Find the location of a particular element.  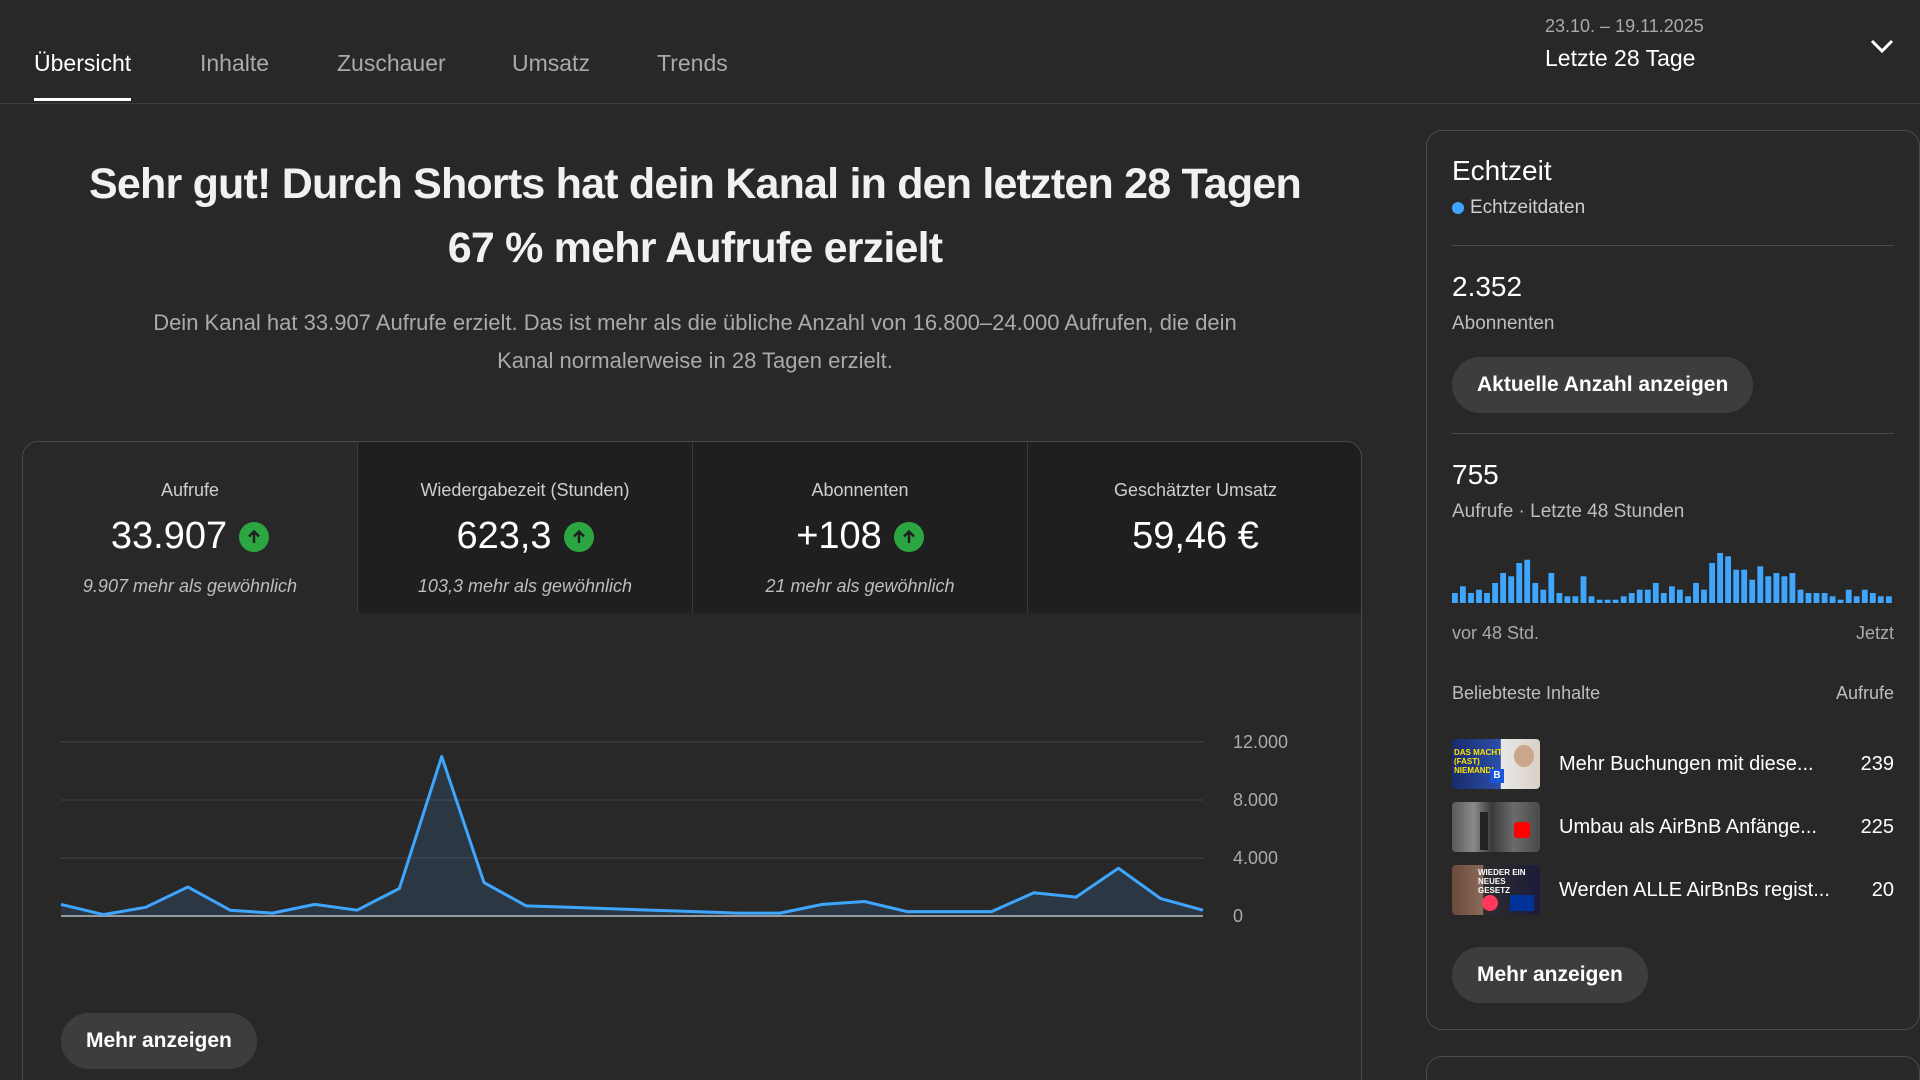

chevron-down-icon is located at coordinates (1882, 46).